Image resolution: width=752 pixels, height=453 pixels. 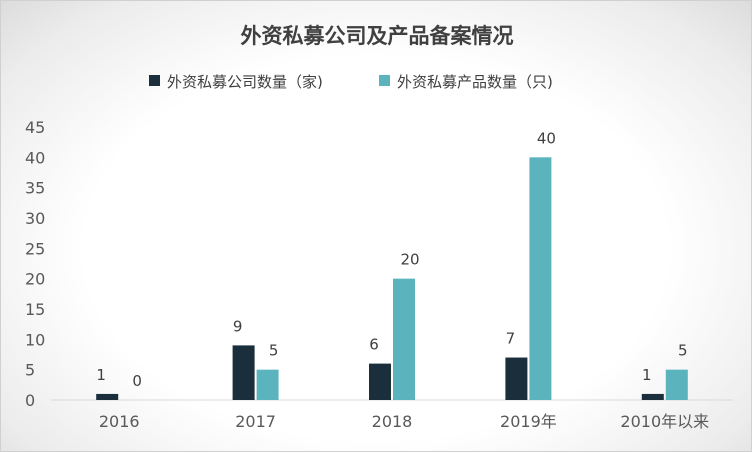 What do you see at coordinates (377, 36) in the screenshot?
I see `chart-title: 外资私募公司及产品备案情况` at bounding box center [377, 36].